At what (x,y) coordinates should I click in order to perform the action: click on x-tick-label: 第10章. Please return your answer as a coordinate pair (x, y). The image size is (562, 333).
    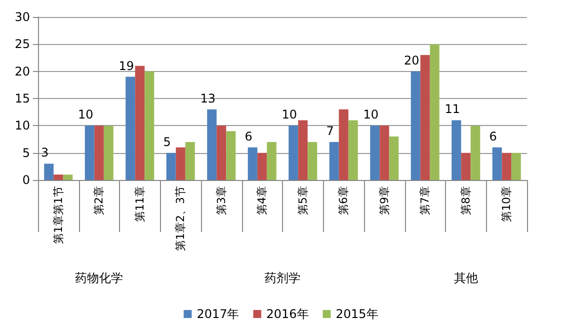
    Looking at the image, I should click on (507, 204).